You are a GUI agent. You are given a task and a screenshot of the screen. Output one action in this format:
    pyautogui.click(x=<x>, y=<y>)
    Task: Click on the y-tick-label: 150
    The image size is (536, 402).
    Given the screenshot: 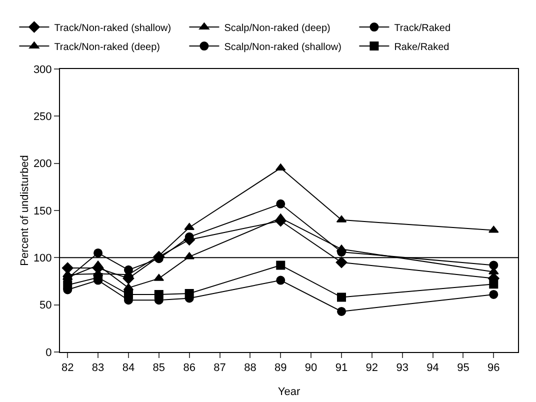 What is the action you would take?
    pyautogui.click(x=42, y=211)
    